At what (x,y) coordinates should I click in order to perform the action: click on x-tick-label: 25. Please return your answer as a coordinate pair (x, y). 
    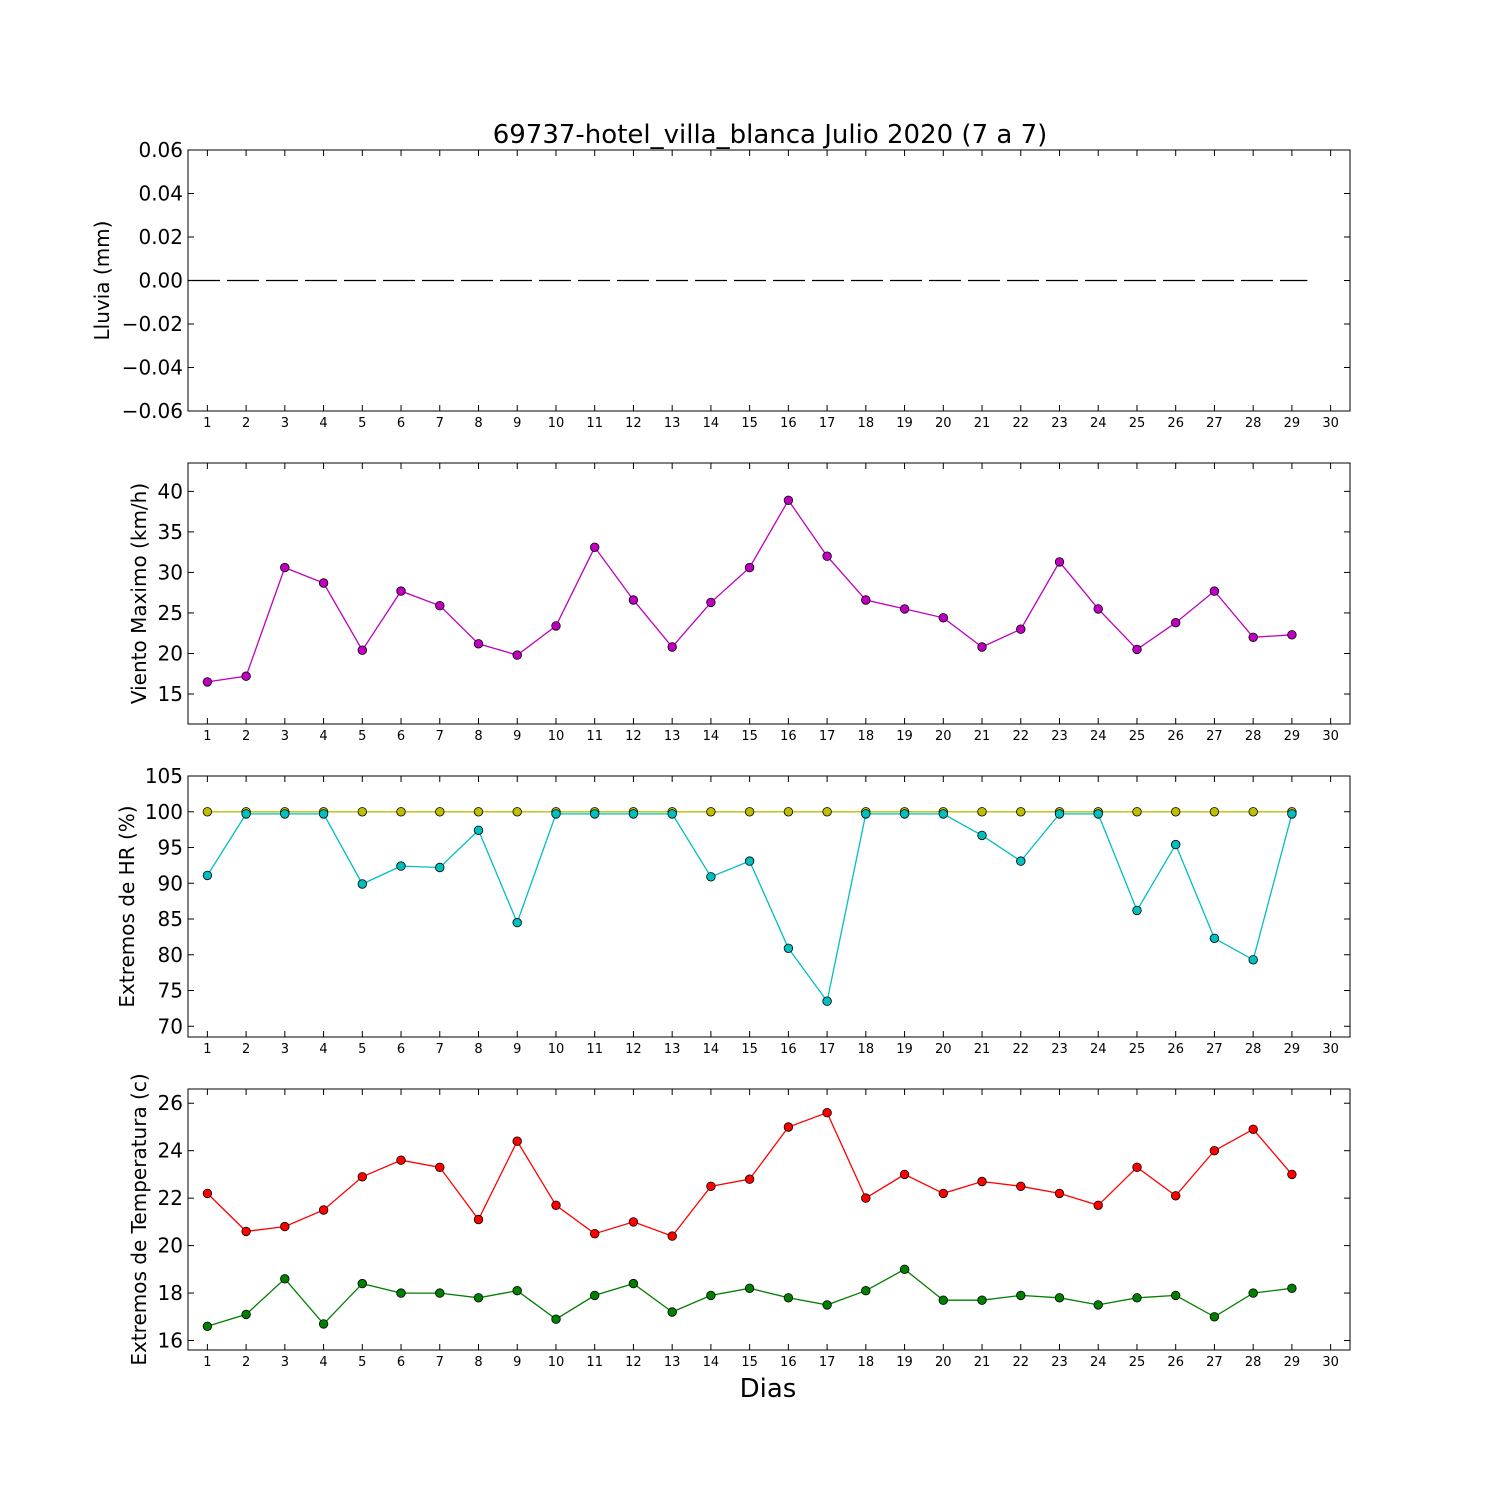
    Looking at the image, I should click on (1137, 423).